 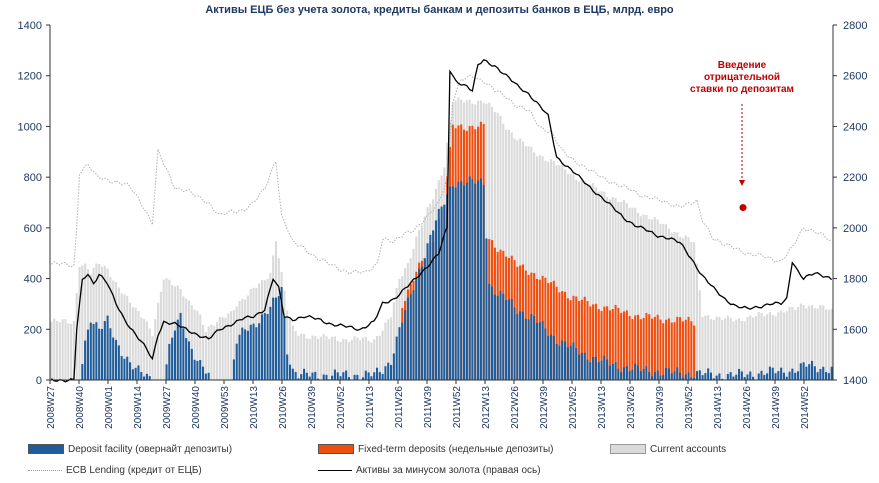 I want to click on x-tick-label: 2011W13, so click(x=370, y=407).